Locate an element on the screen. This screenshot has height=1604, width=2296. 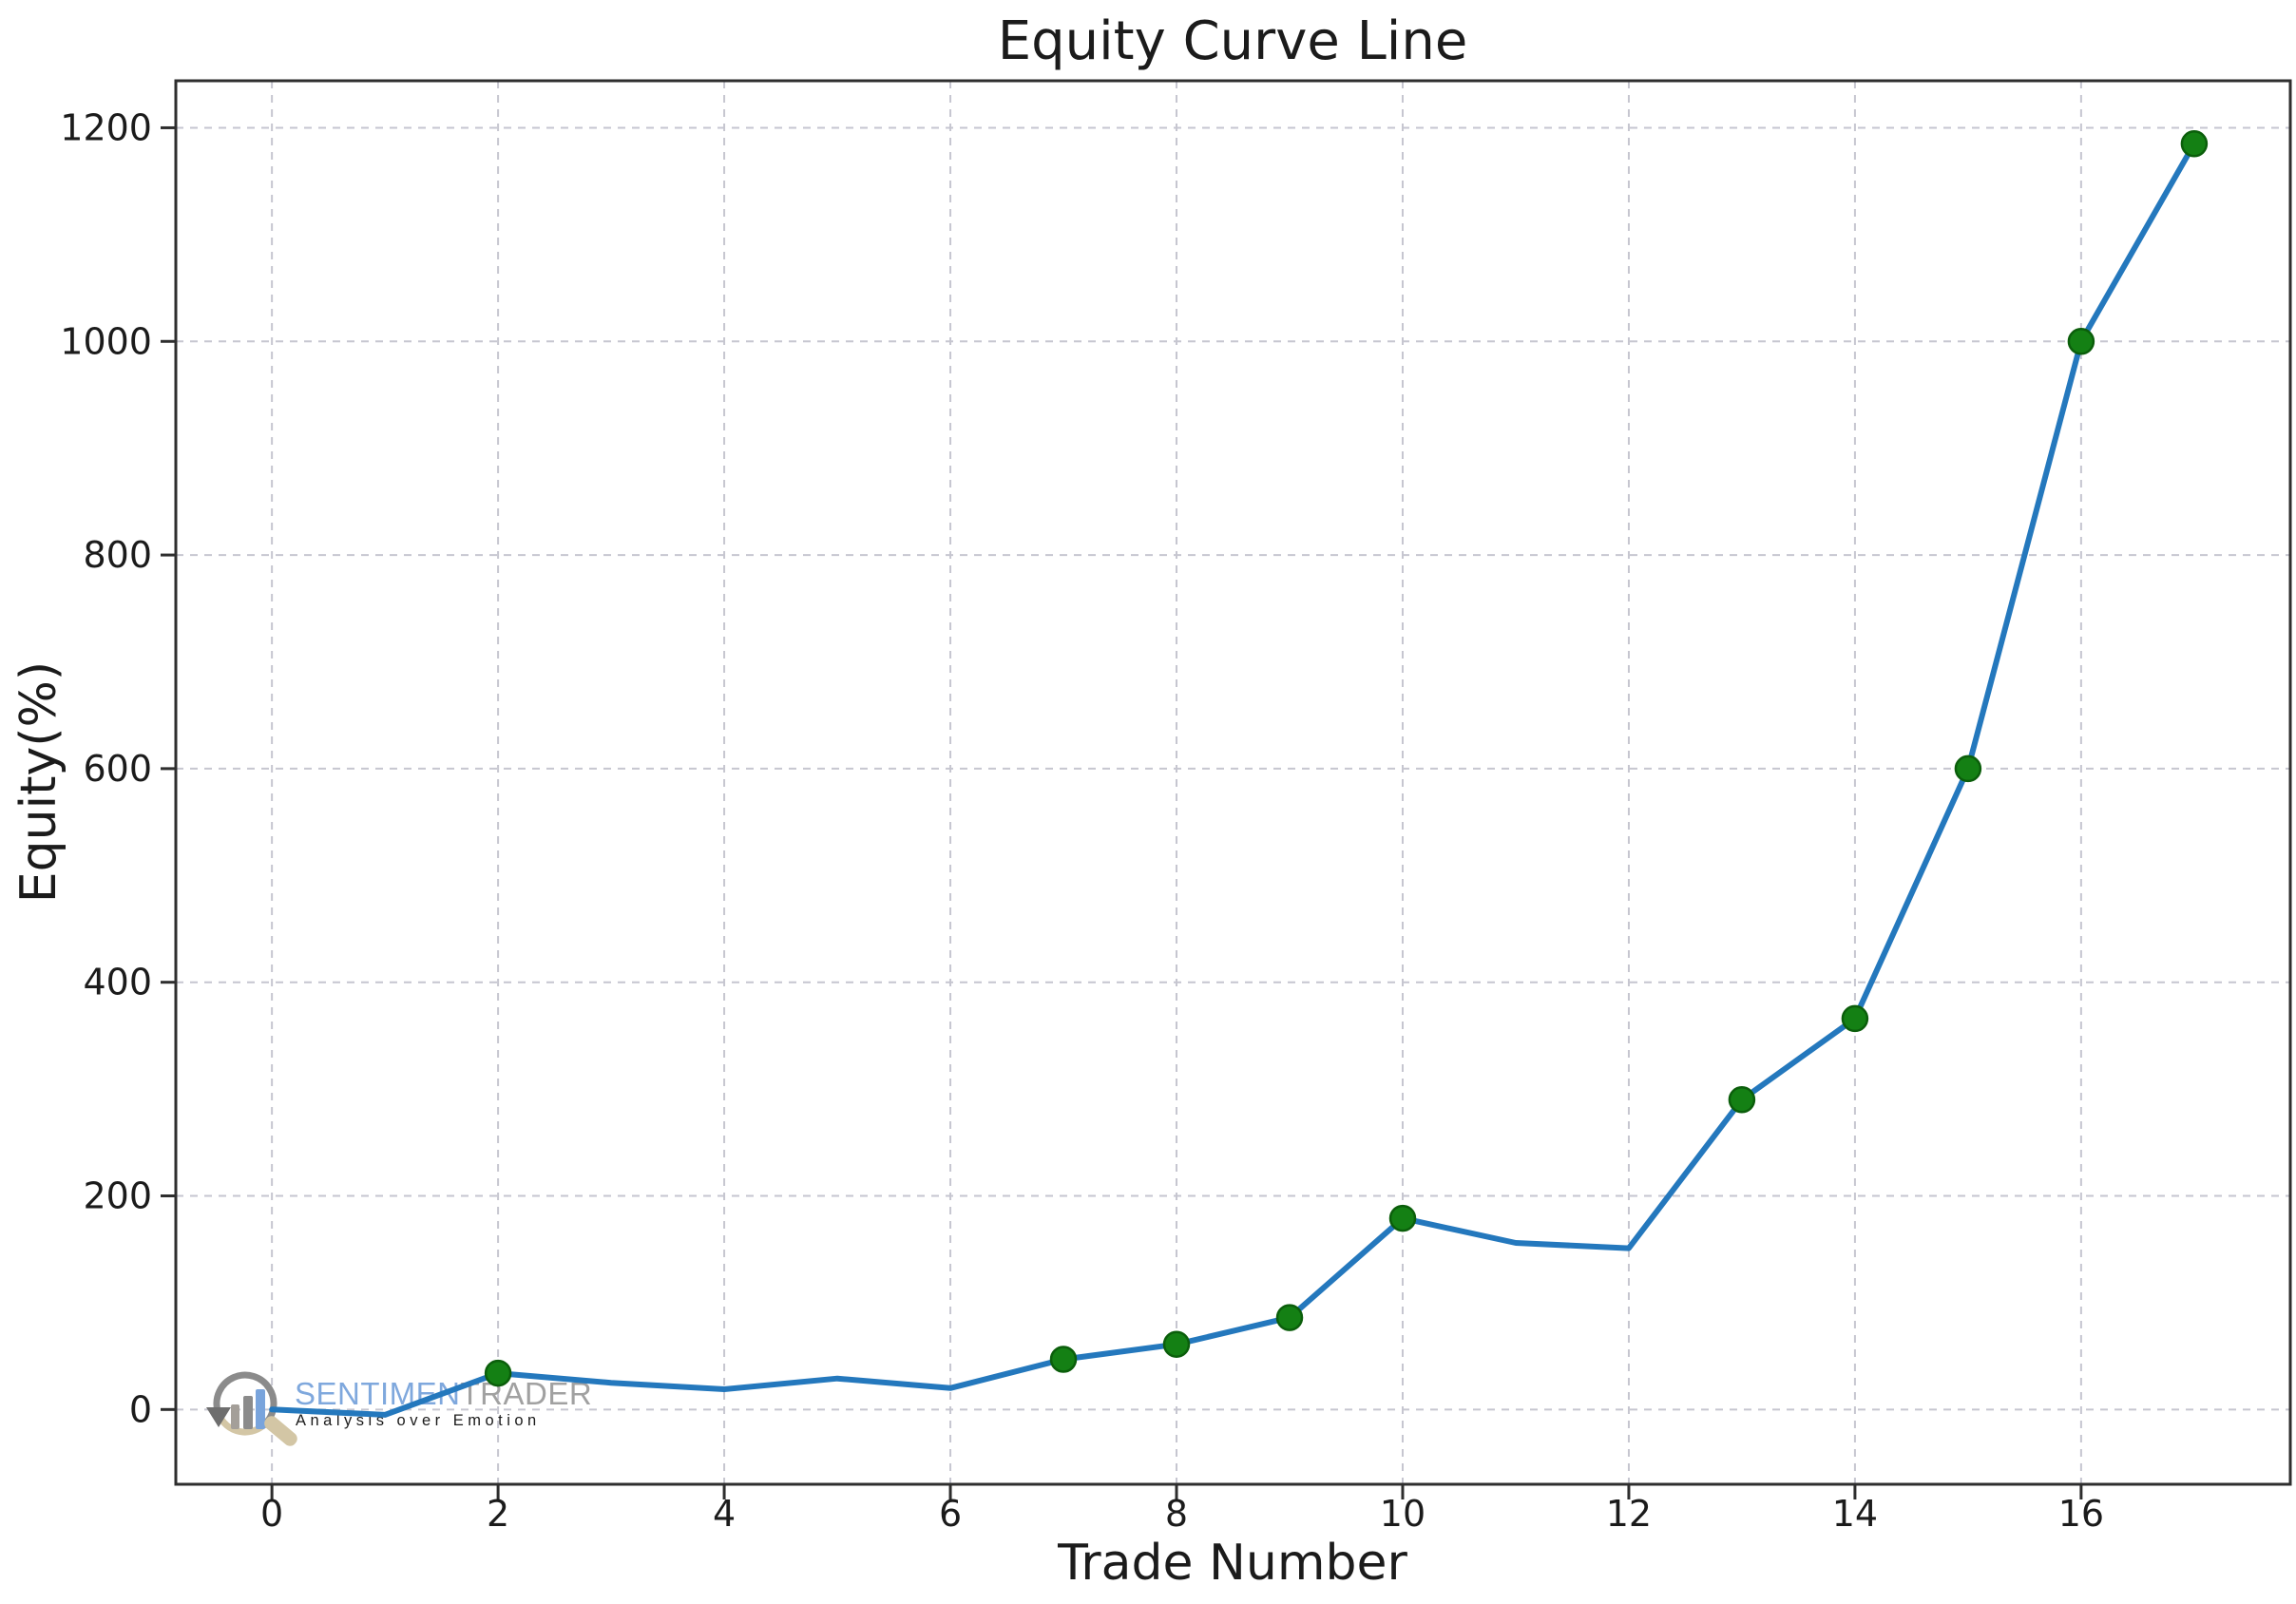
x-tick-label: 4 is located at coordinates (724, 1514).